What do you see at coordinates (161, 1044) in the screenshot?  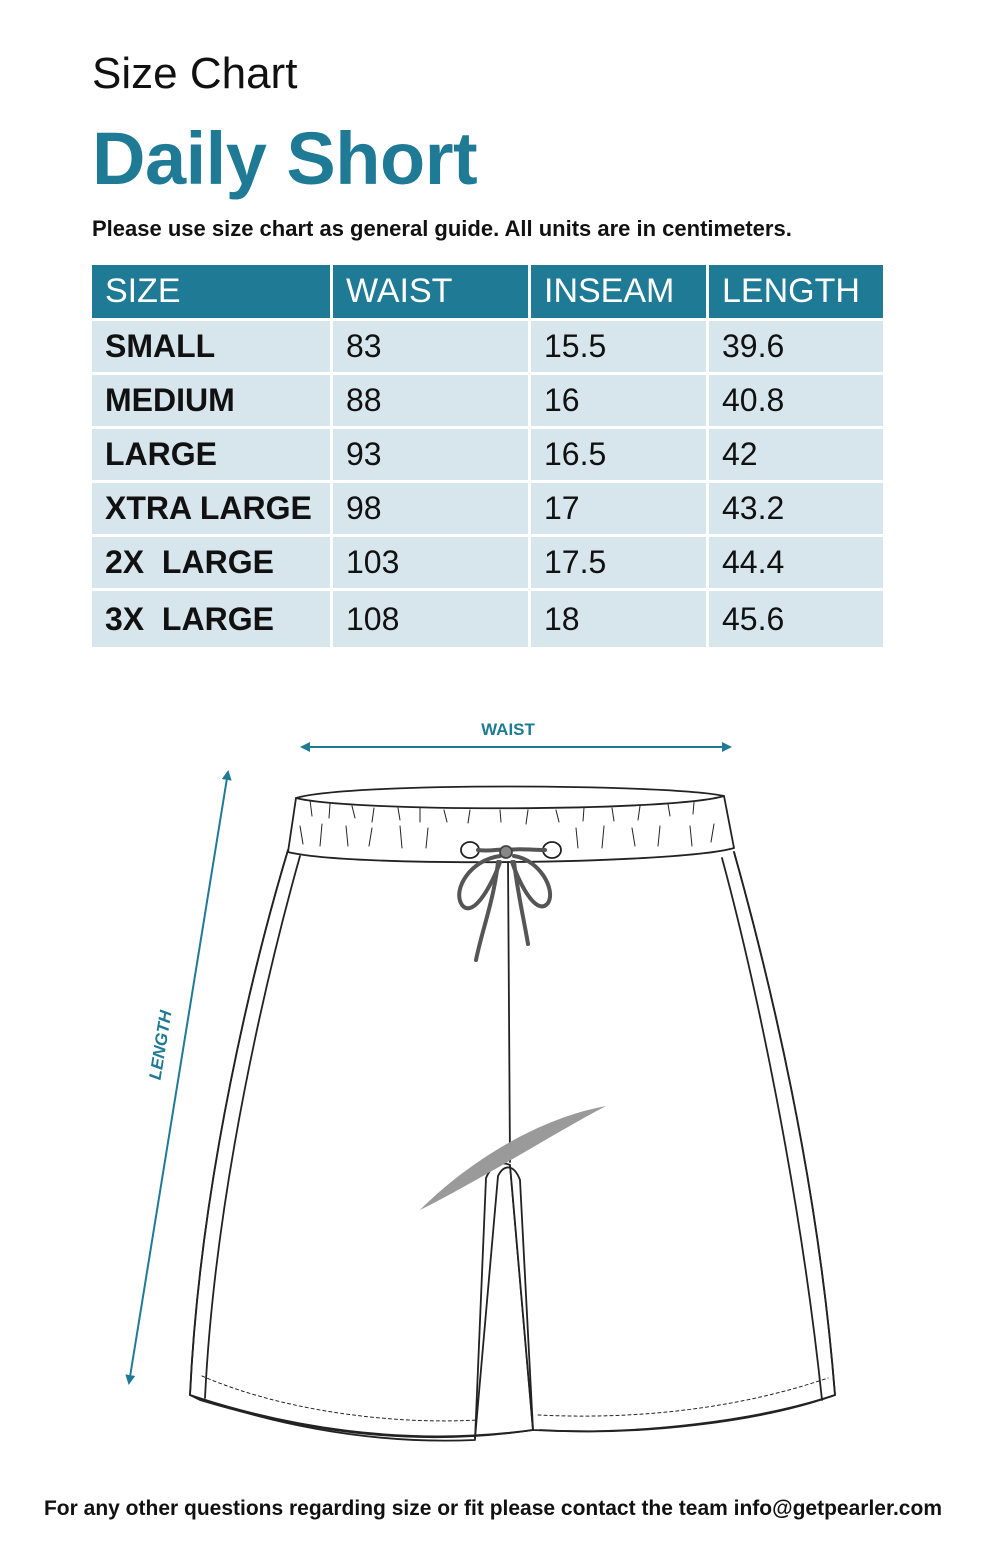 I see `length-label: LENGTH` at bounding box center [161, 1044].